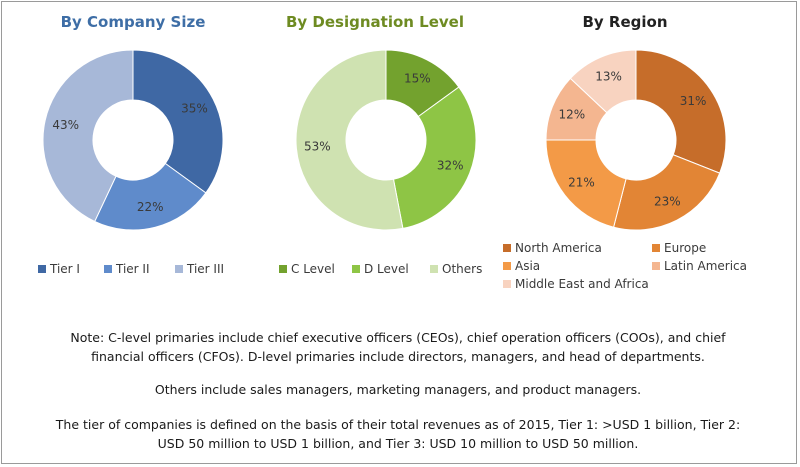 The image size is (800, 467). I want to click on legend-item-latin-america: Latin America, so click(699, 266).